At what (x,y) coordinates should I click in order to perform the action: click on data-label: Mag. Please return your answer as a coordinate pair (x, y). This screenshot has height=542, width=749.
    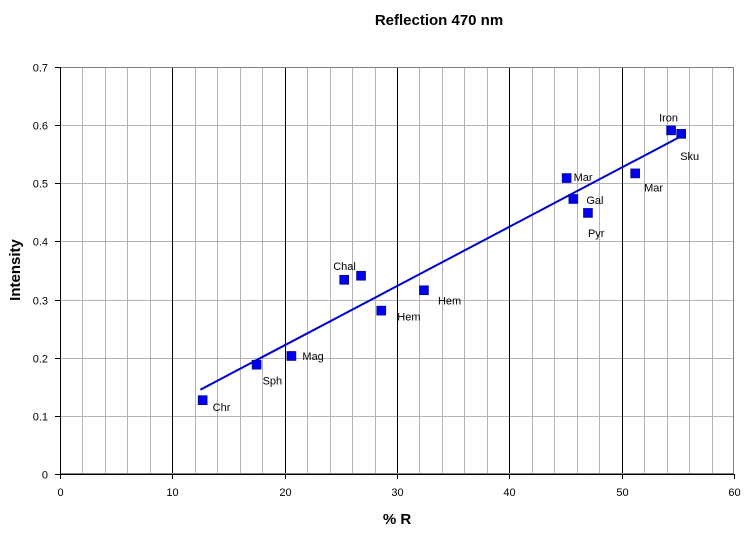
    Looking at the image, I should click on (312, 357).